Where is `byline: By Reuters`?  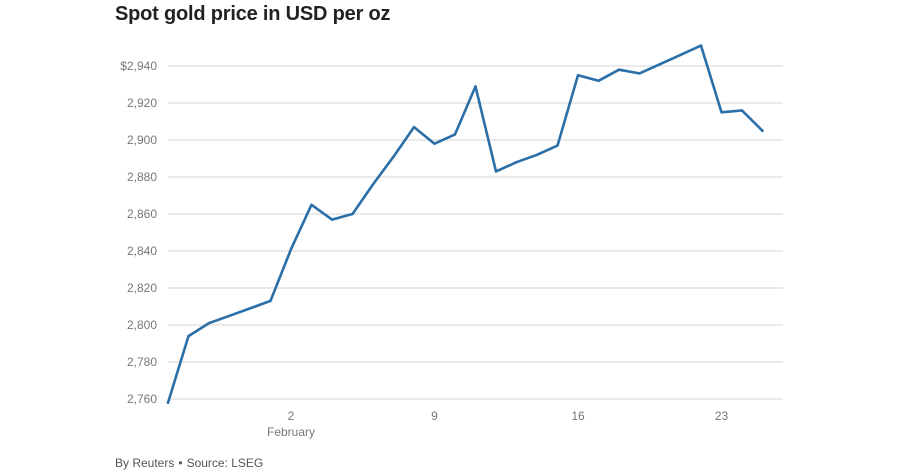
byline: By Reuters is located at coordinates (145, 463).